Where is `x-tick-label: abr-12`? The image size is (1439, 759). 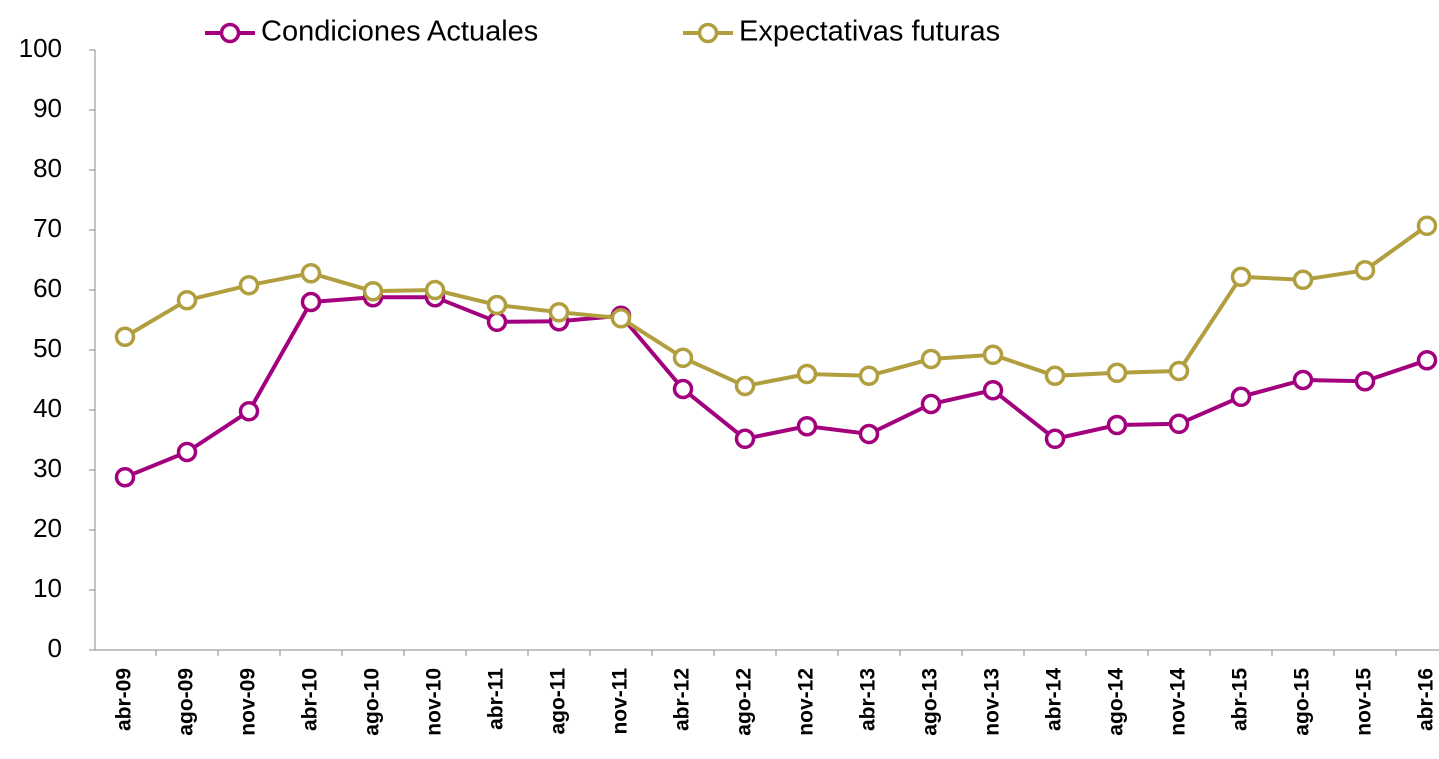 x-tick-label: abr-12 is located at coordinates (682, 699).